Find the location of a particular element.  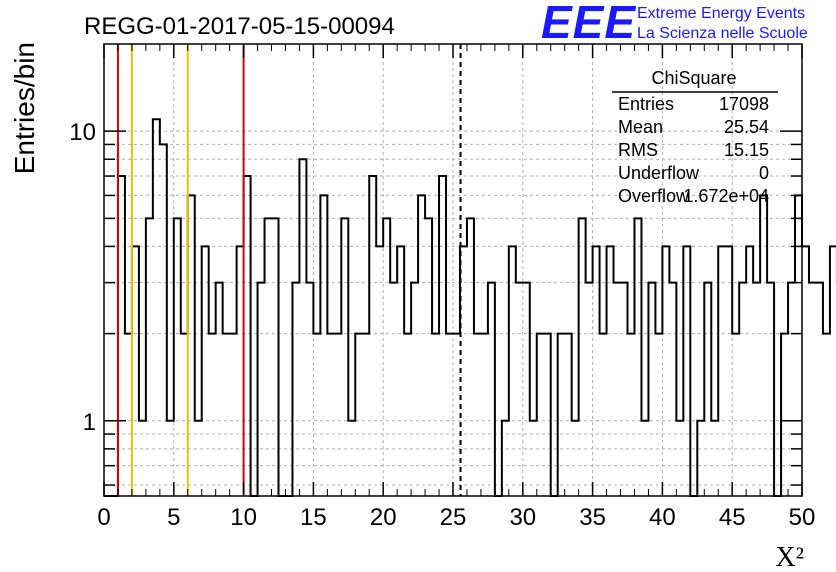

stats-value: 17098 is located at coordinates (744, 104).